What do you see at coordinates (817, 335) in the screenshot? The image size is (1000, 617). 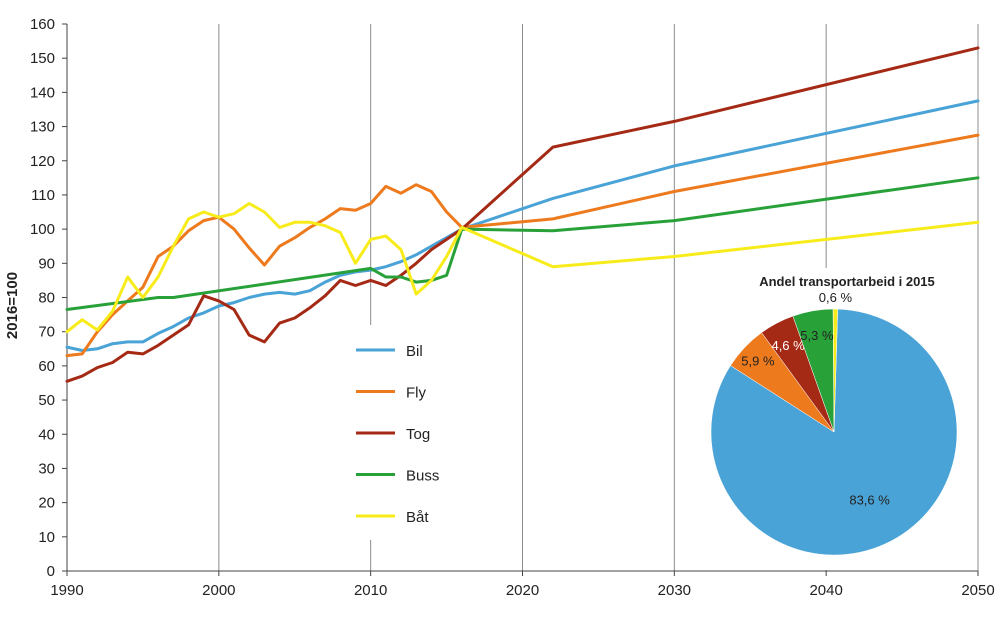 I see `pie-slice-label: 5,3 %` at bounding box center [817, 335].